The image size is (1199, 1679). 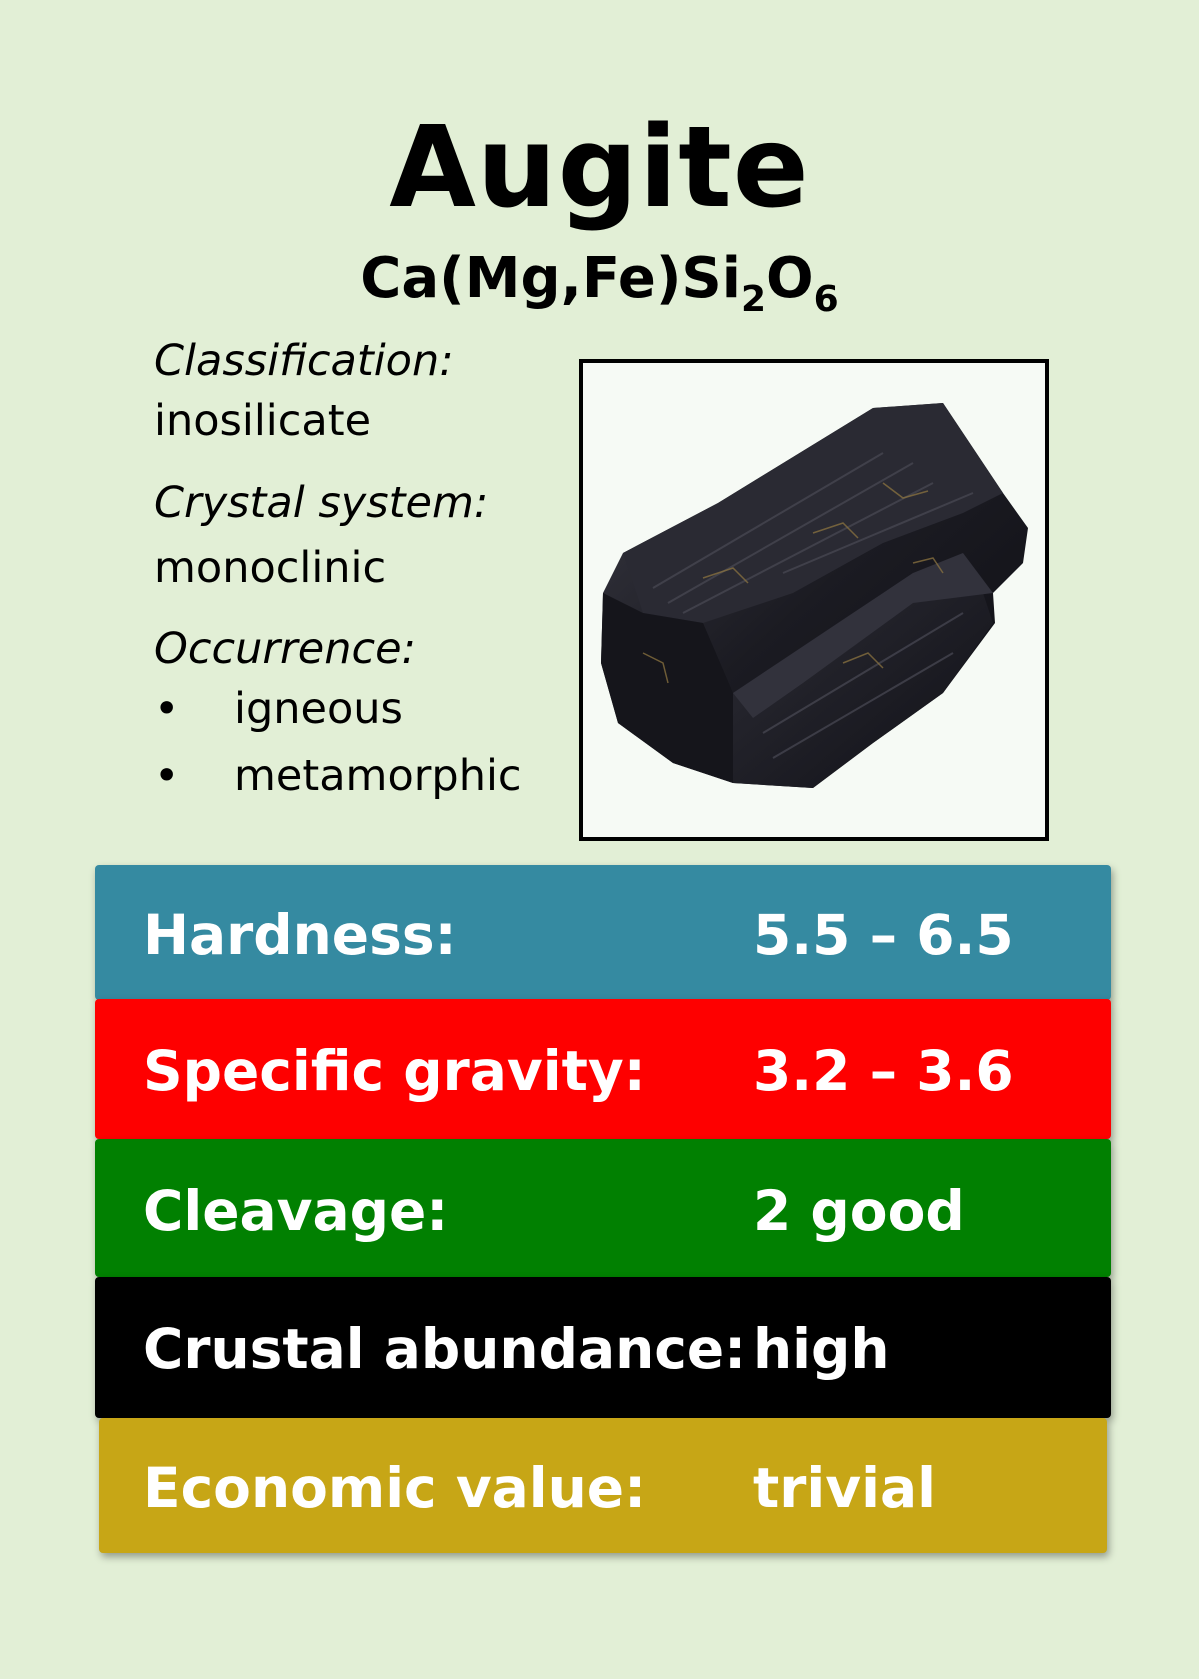 What do you see at coordinates (300, 935) in the screenshot?
I see `property-label: Hardness:` at bounding box center [300, 935].